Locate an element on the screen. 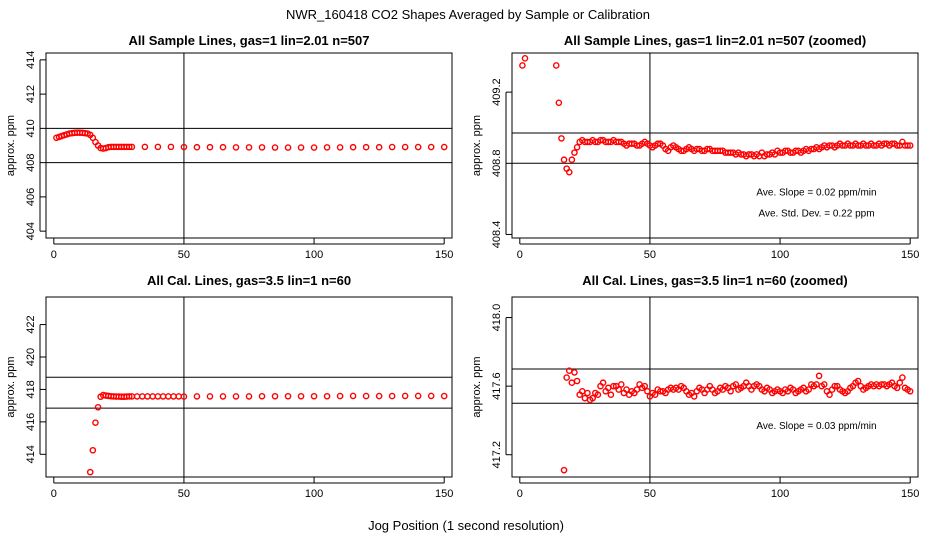 This screenshot has width=936, height=540. panel-title: All Cal. Lines, gas=3.5 lin=1 n=60 is located at coordinates (249, 280).